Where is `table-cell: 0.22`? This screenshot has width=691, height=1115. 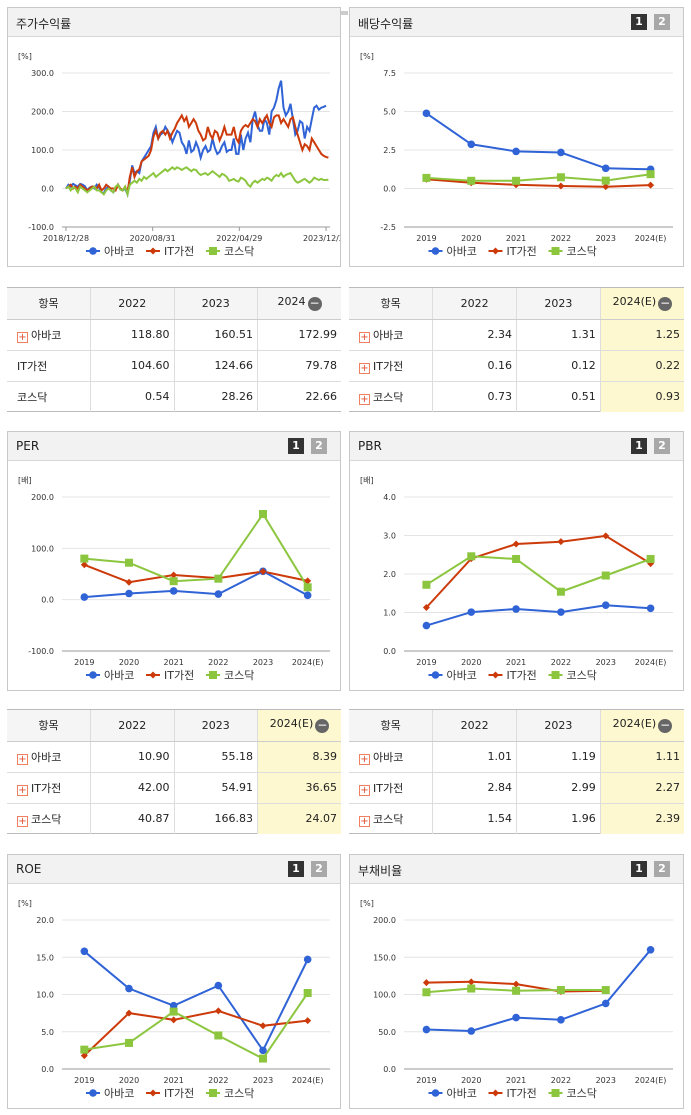
table-cell: 0.22 is located at coordinates (641, 366).